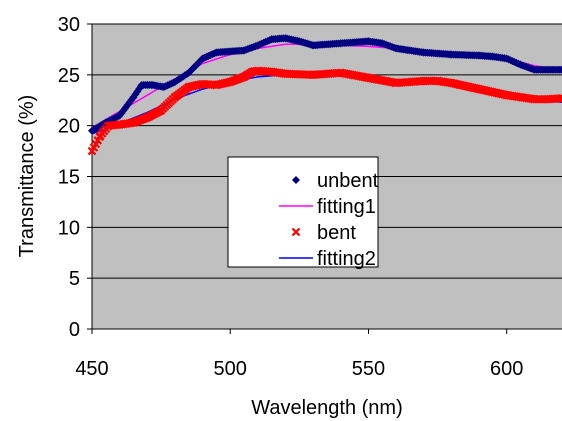  Describe the element at coordinates (230, 369) in the screenshot. I see `x-tick-label-500: 500` at that location.